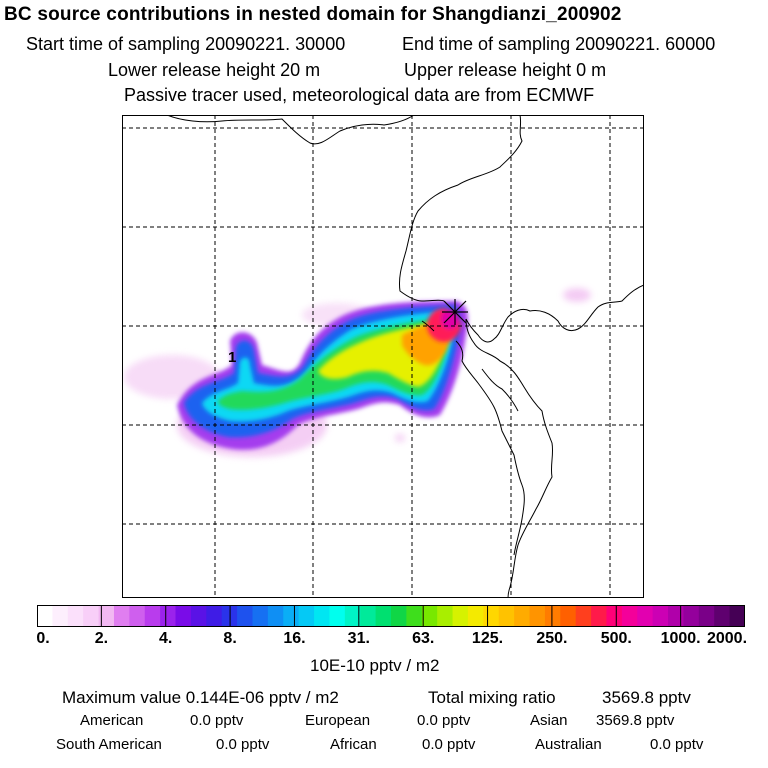 This screenshot has width=768, height=768. What do you see at coordinates (727, 638) in the screenshot?
I see `colorbar-tick-label: 2000.` at bounding box center [727, 638].